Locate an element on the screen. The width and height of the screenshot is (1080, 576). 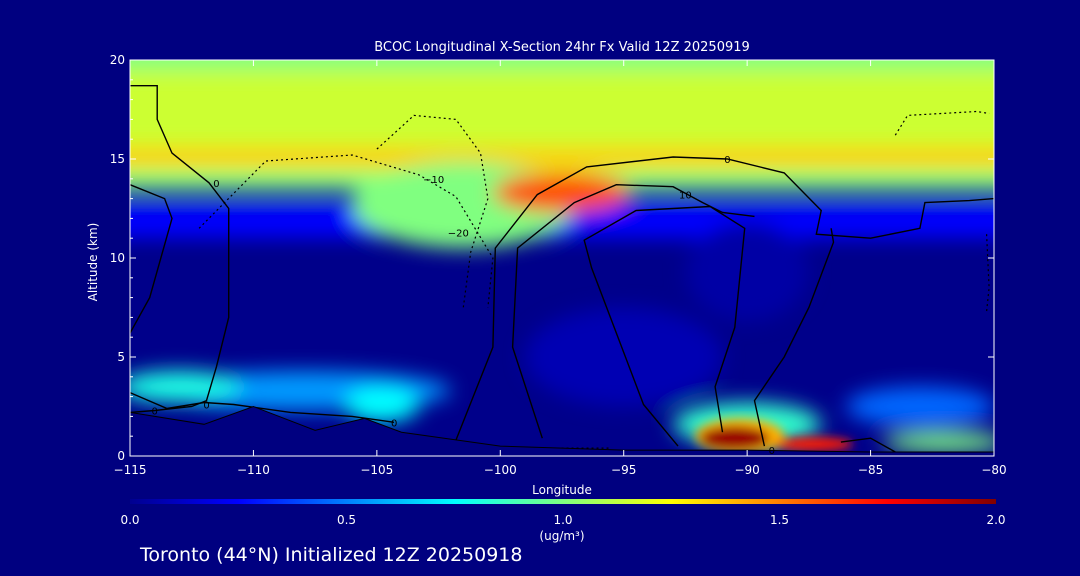
y-tick-label: 15 is located at coordinates (117, 159).